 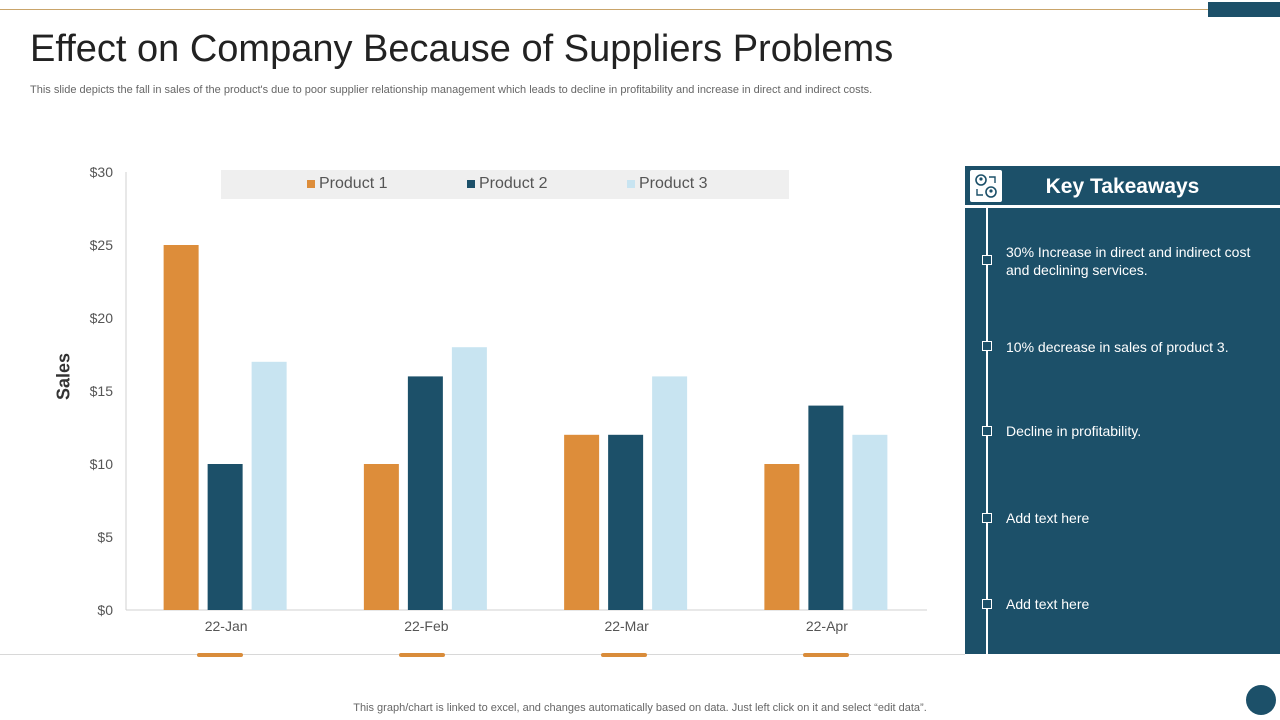 What do you see at coordinates (604, 9) in the screenshot?
I see `top-rule` at bounding box center [604, 9].